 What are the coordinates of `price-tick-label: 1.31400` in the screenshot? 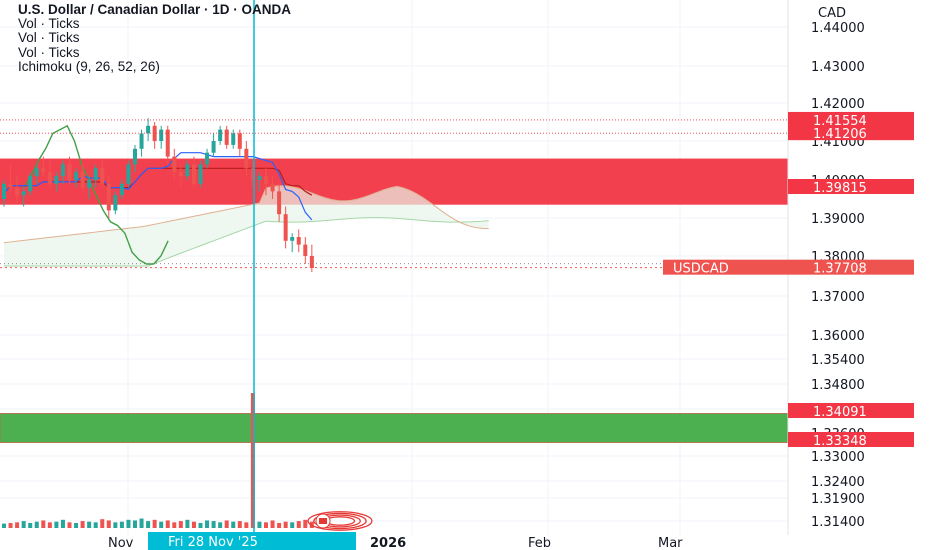 It's located at (838, 522).